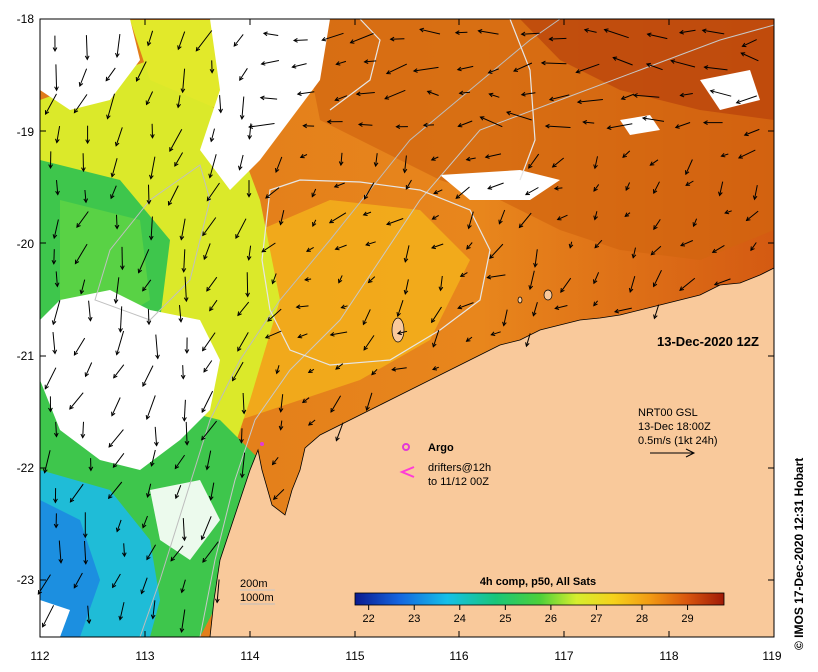  What do you see at coordinates (563, 656) in the screenshot?
I see `lon-tick-label: 117` at bounding box center [563, 656].